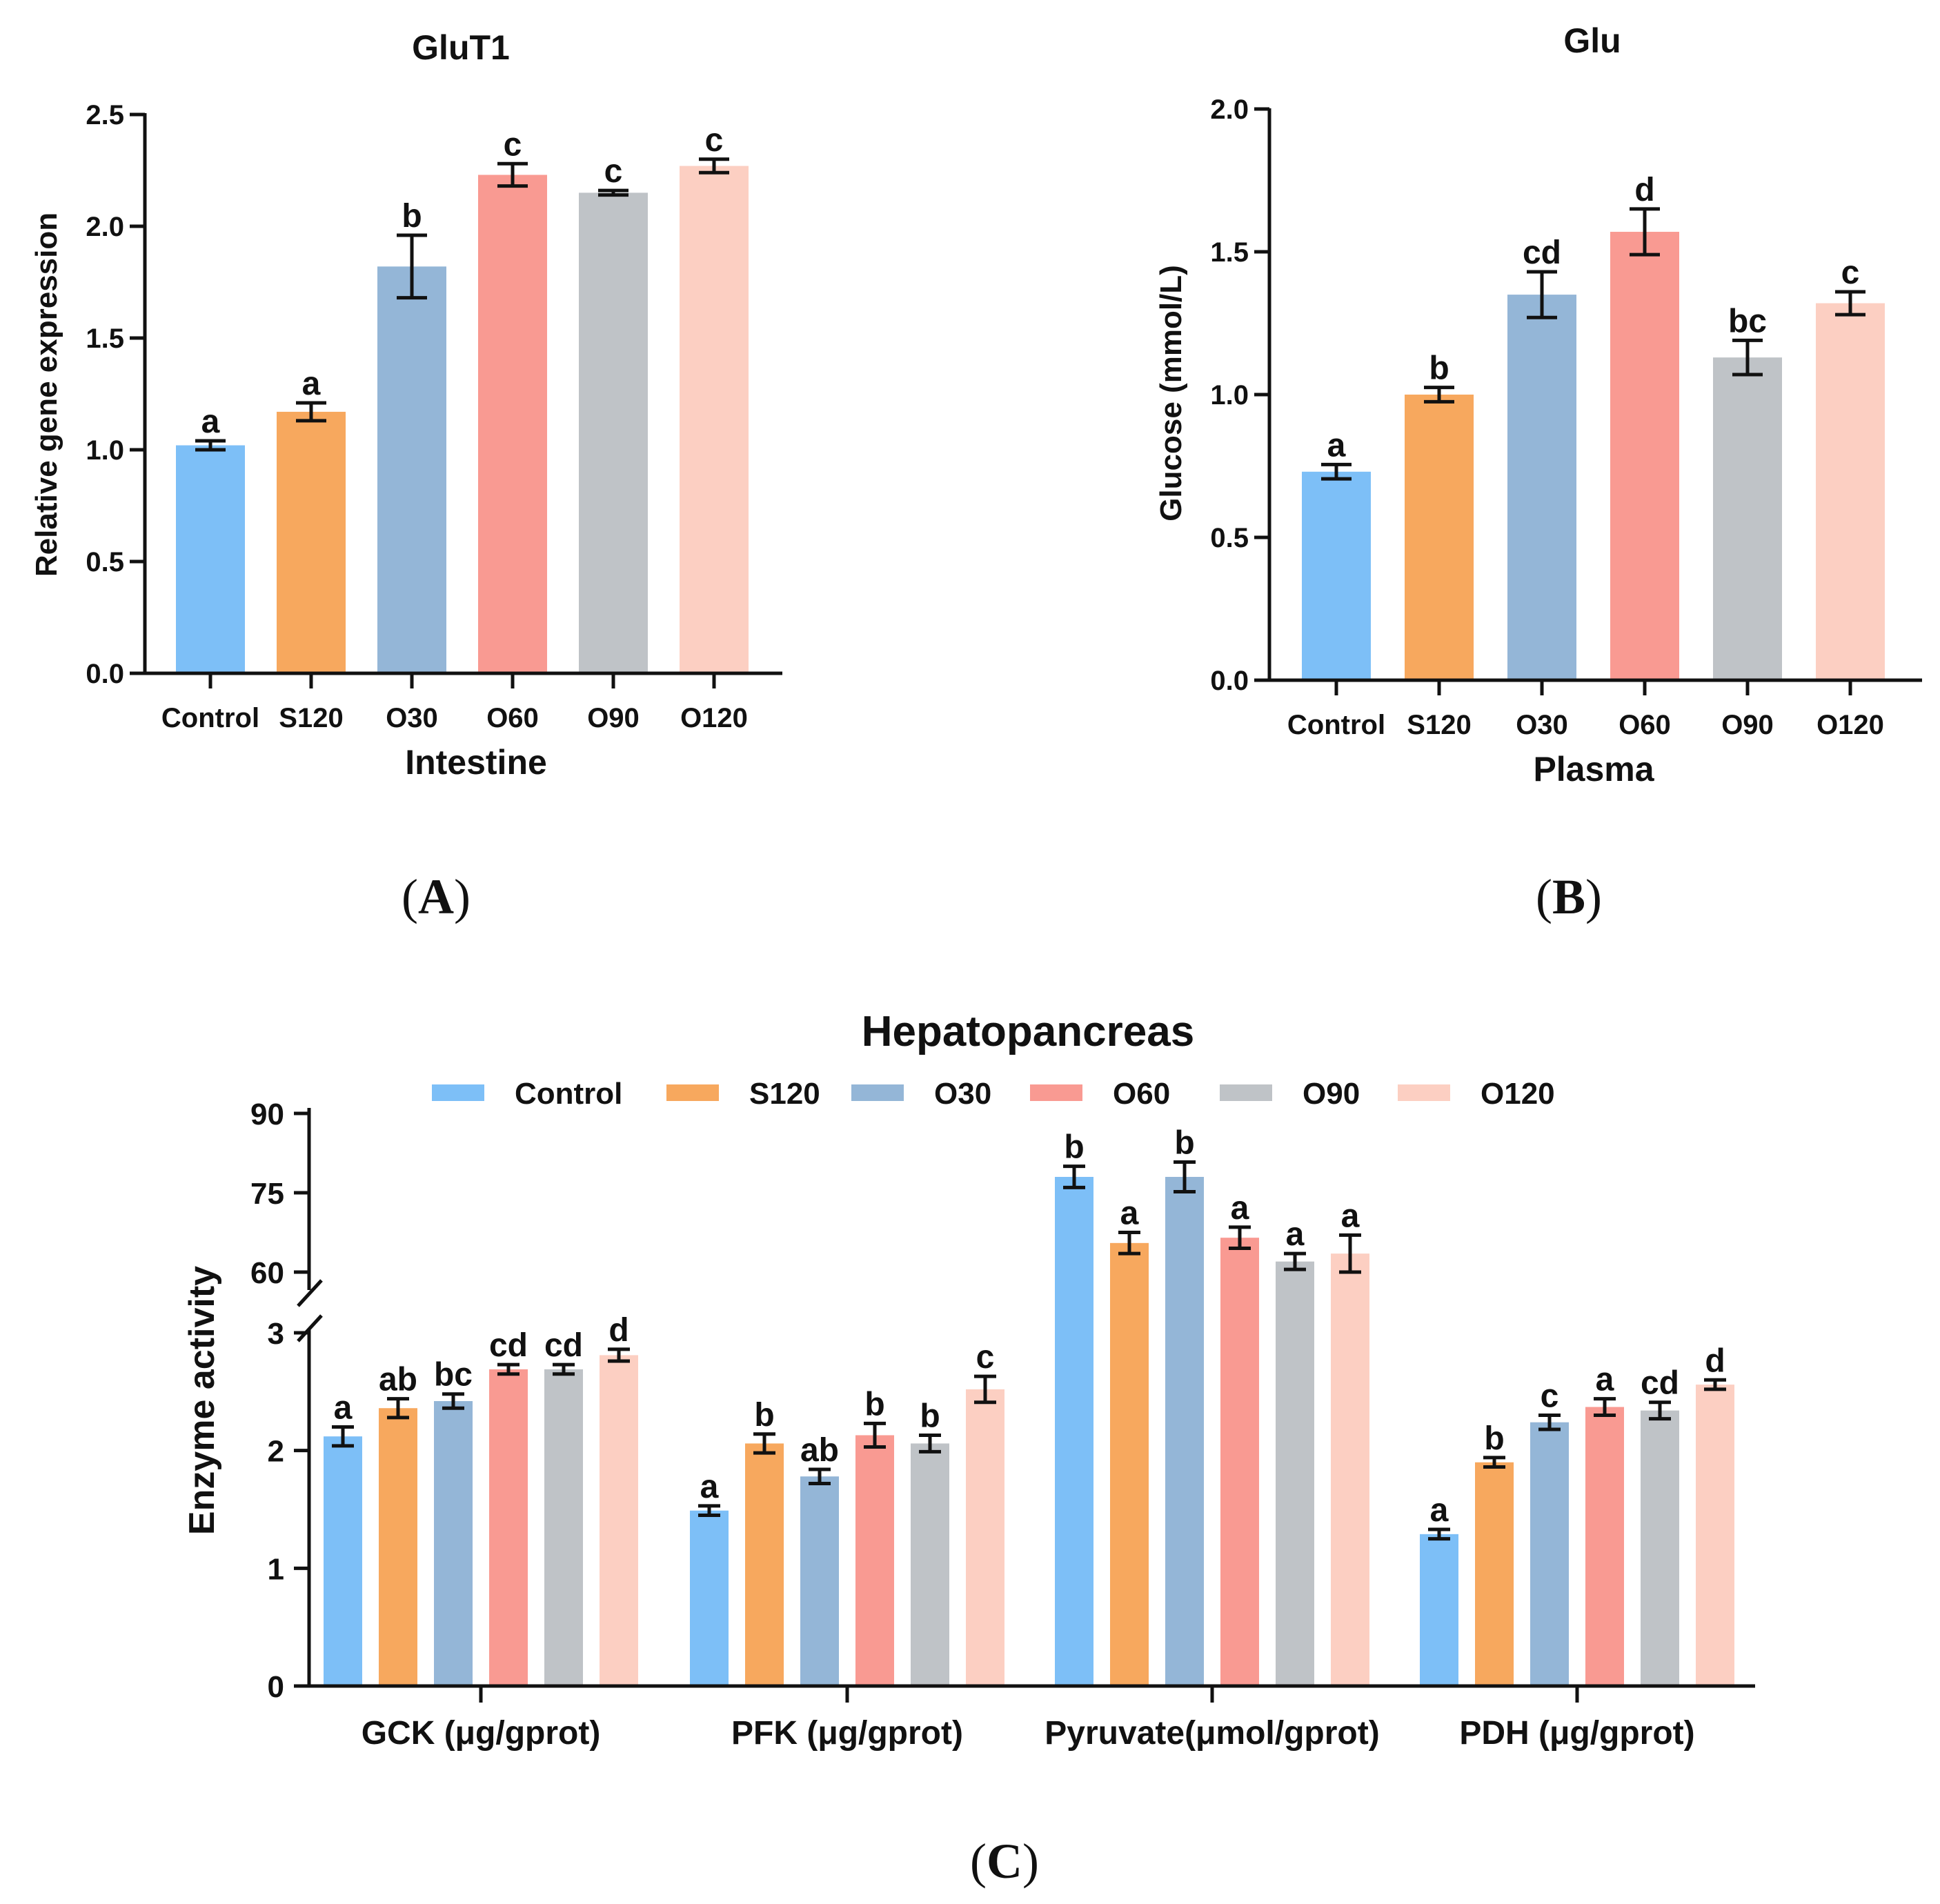 This screenshot has width=1940, height=1904. What do you see at coordinates (1229, 110) in the screenshot?
I see `chart-b-y-tick-label: 2.0` at bounding box center [1229, 110].